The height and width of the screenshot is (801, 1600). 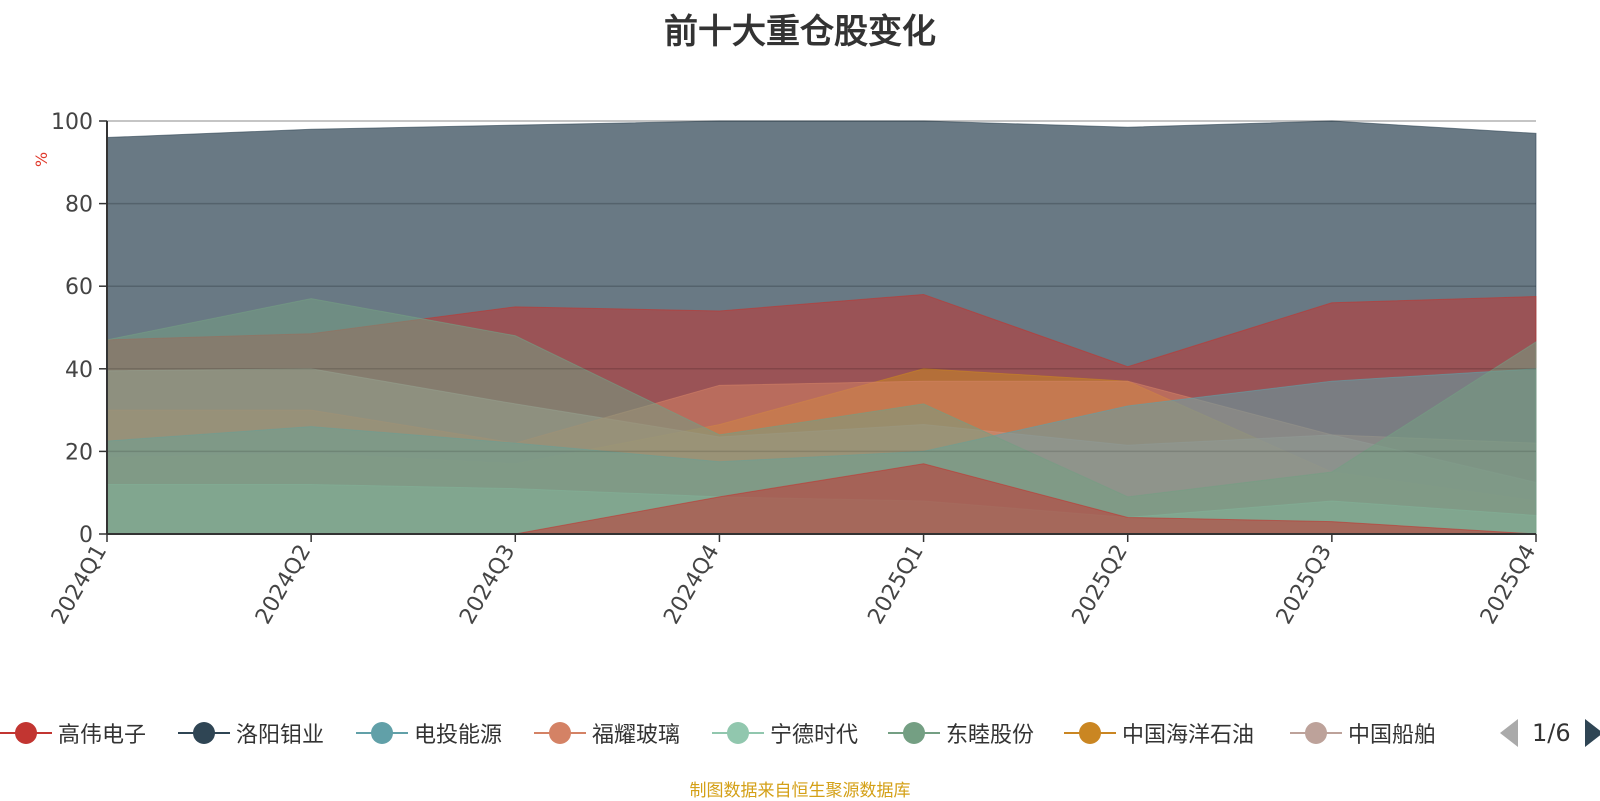 What do you see at coordinates (895, 585) in the screenshot?
I see `x-tick-label: 2025Q1` at bounding box center [895, 585].